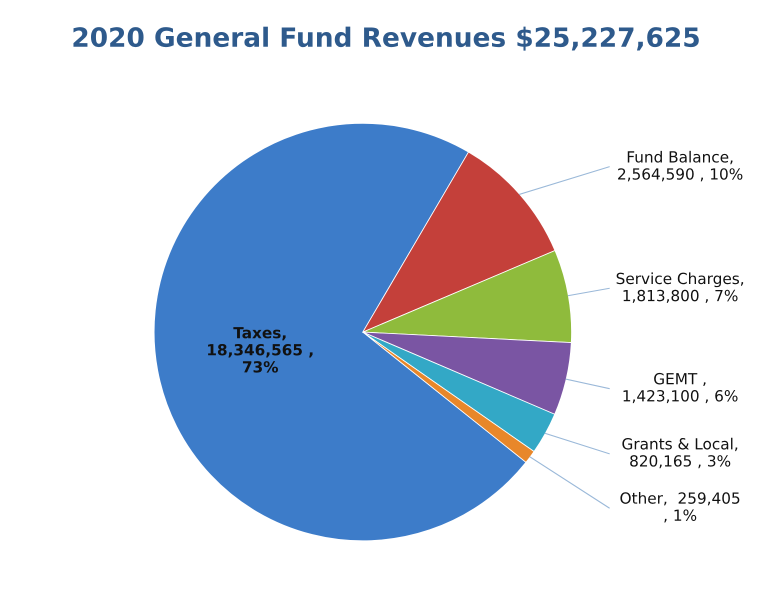 Image resolution: width=772 pixels, height=593 pixels. Describe the element at coordinates (680, 287) in the screenshot. I see `slice-label: Service Charges, 1,813,800 , 7%` at that location.